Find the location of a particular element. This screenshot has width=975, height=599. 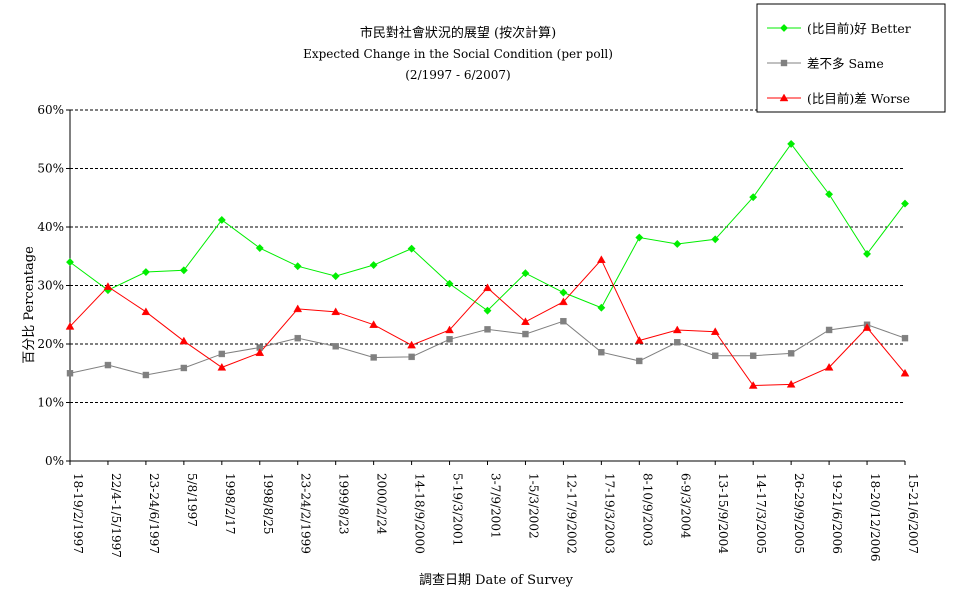

x-tick-label: 17-19/3/2003 is located at coordinates (609, 513).